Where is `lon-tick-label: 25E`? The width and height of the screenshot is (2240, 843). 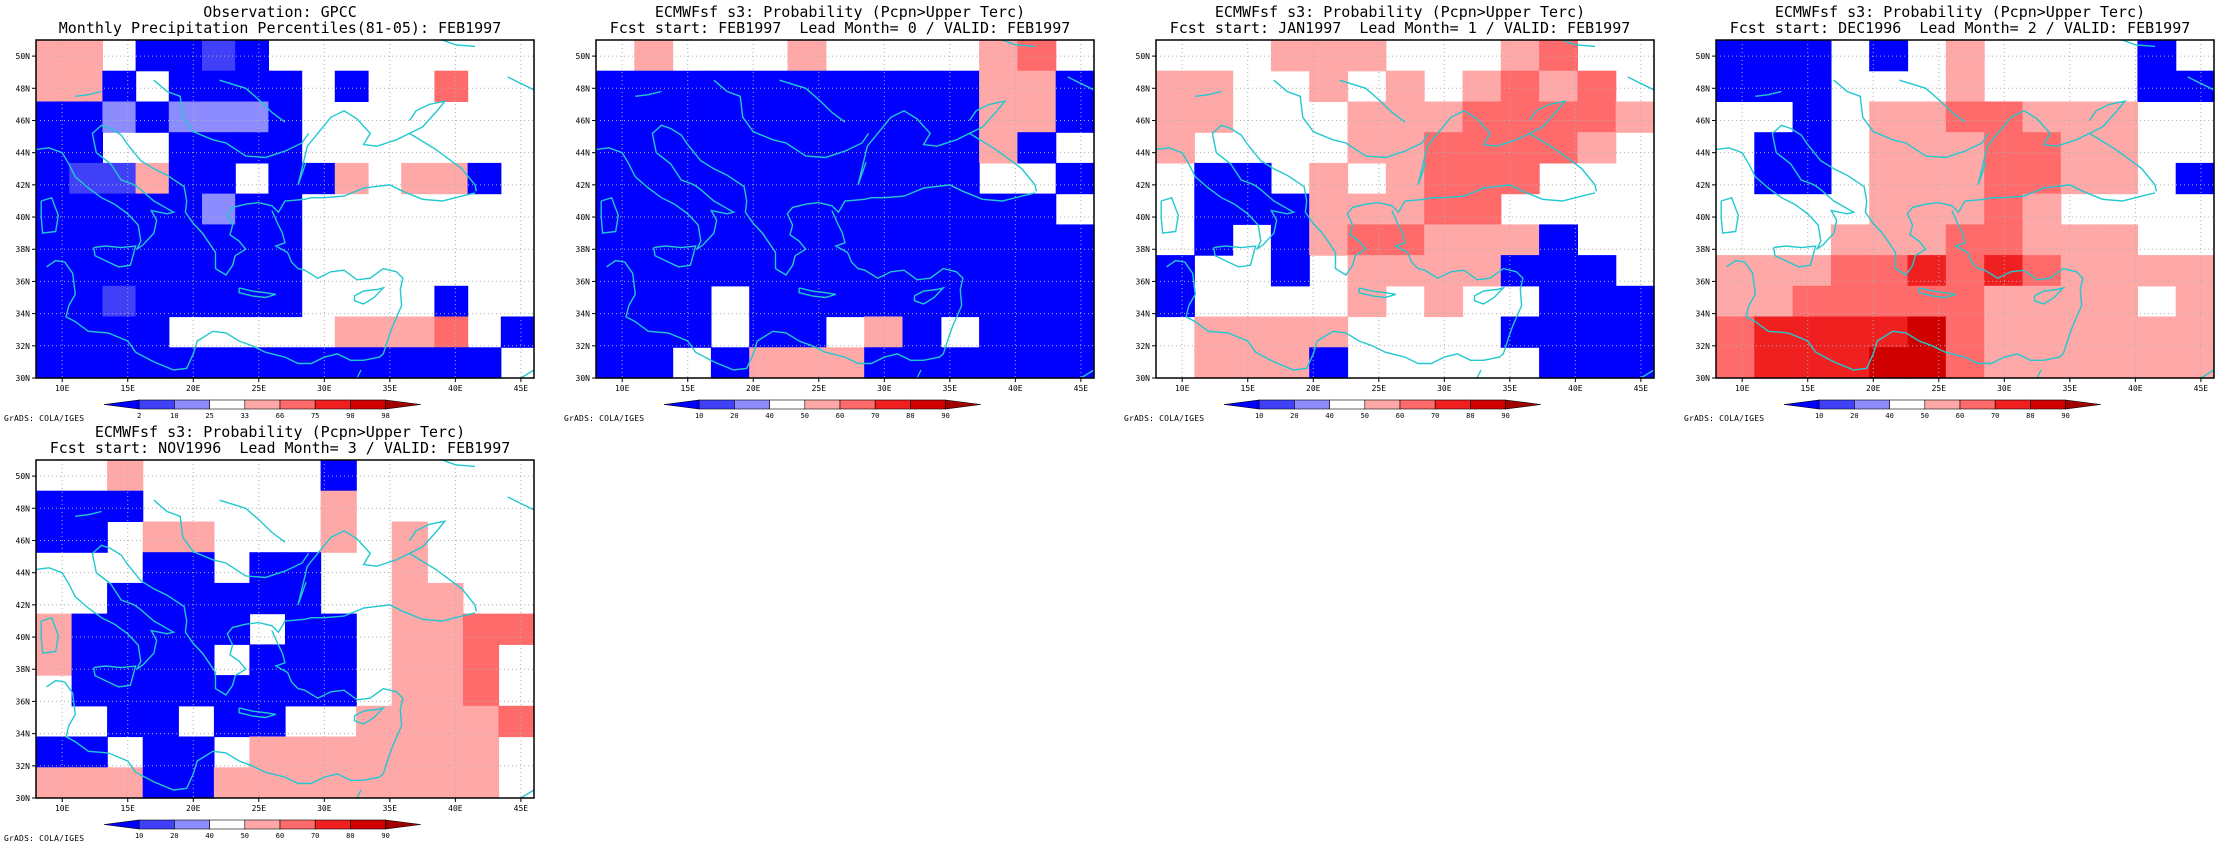
lon-tick-label: 25E is located at coordinates (259, 808).